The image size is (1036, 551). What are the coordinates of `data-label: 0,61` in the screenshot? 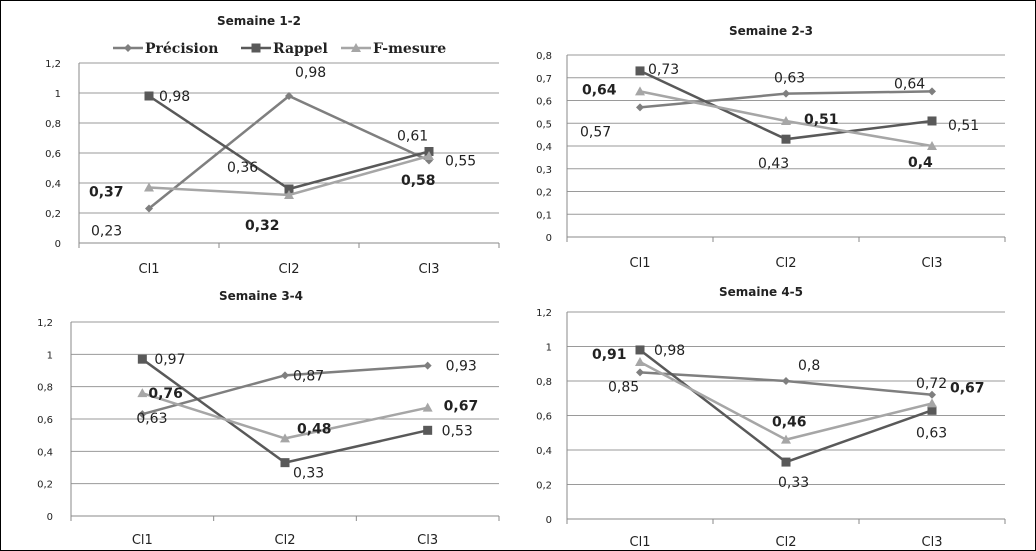 It's located at (412, 137).